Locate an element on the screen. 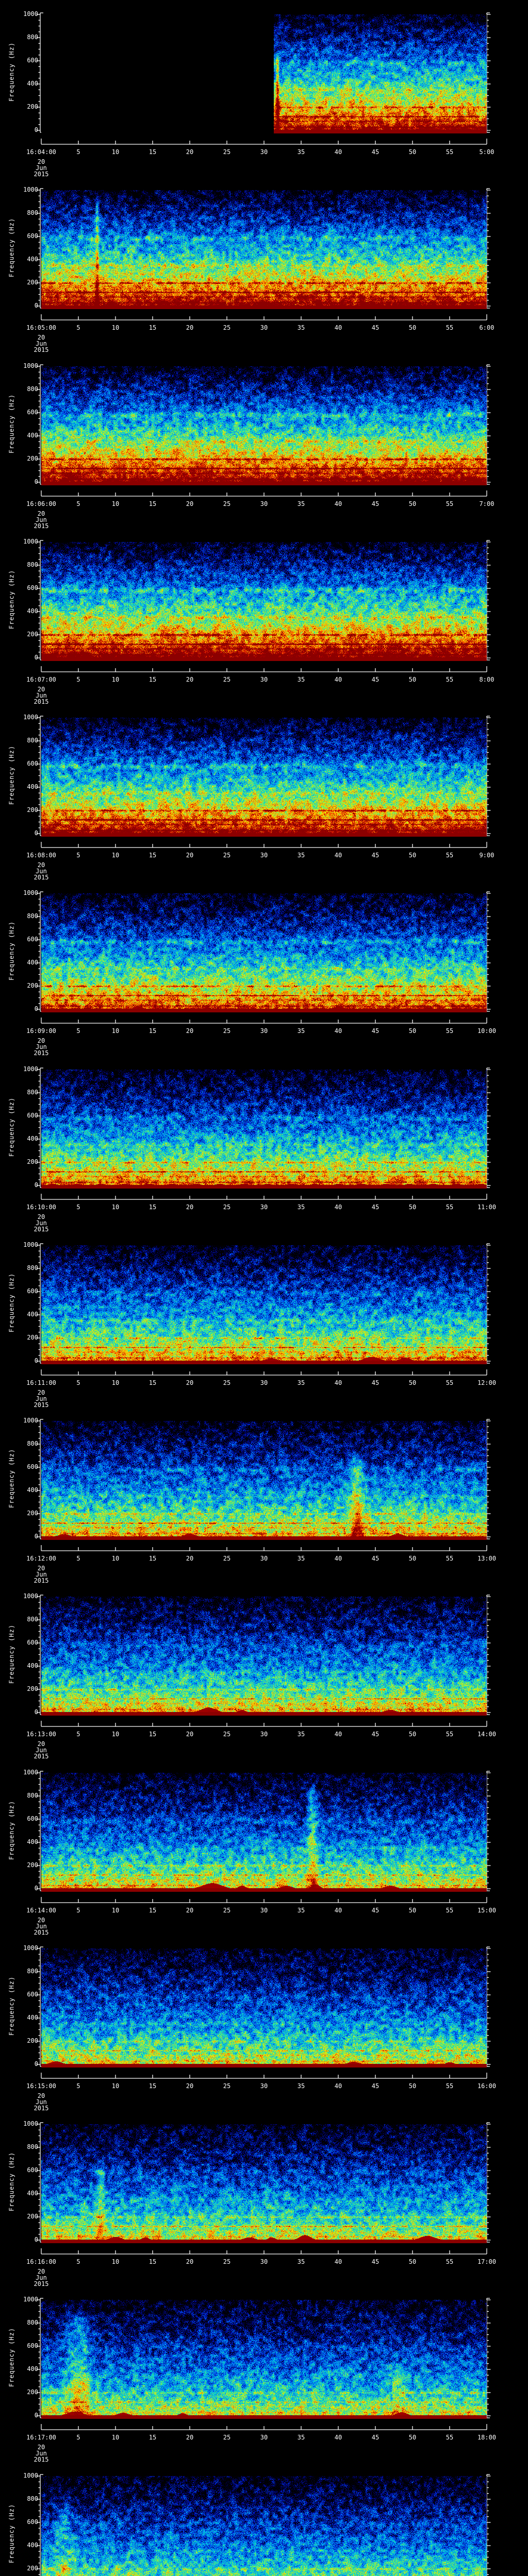 This screenshot has height=2576, width=528. x-end-time-label: 16:00 is located at coordinates (487, 2086).